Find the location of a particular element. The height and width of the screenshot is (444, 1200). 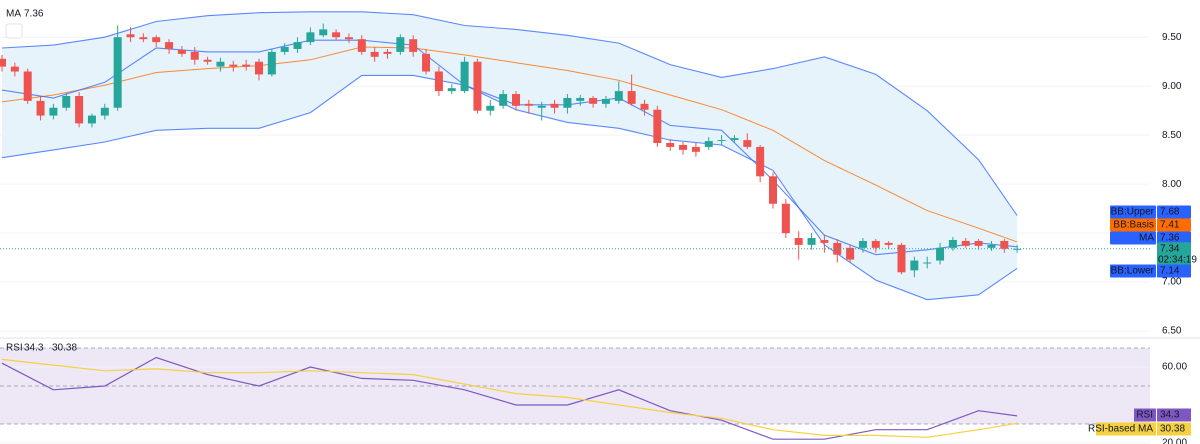

y-tick-label: 6.50 is located at coordinates (1172, 331).